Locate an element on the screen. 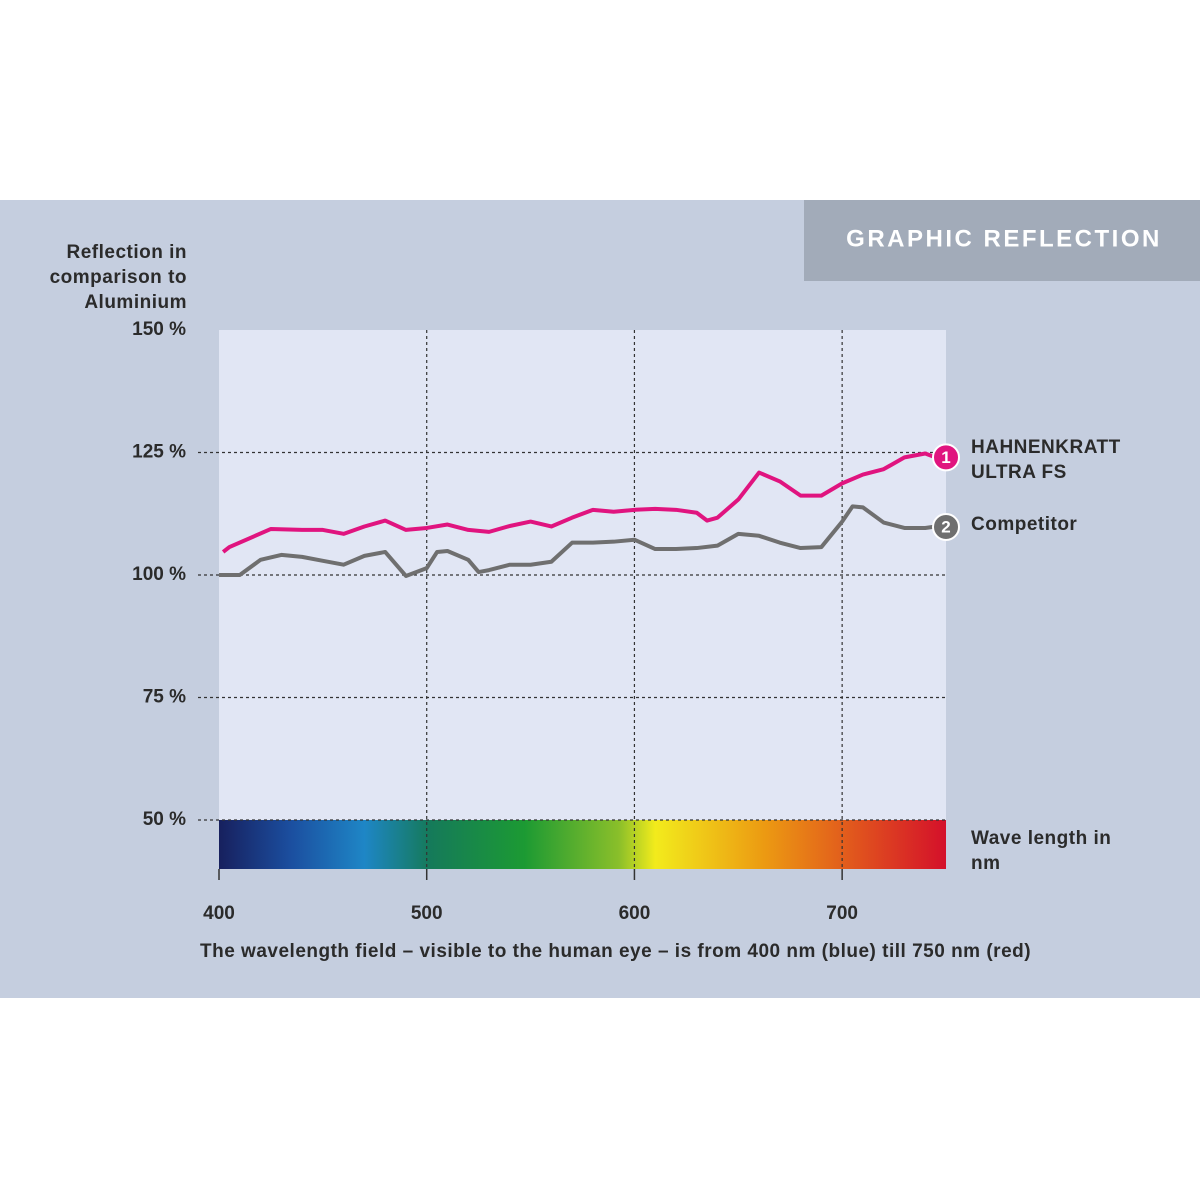 The width and height of the screenshot is (1200, 1200). legend-number: 2 is located at coordinates (945, 526).